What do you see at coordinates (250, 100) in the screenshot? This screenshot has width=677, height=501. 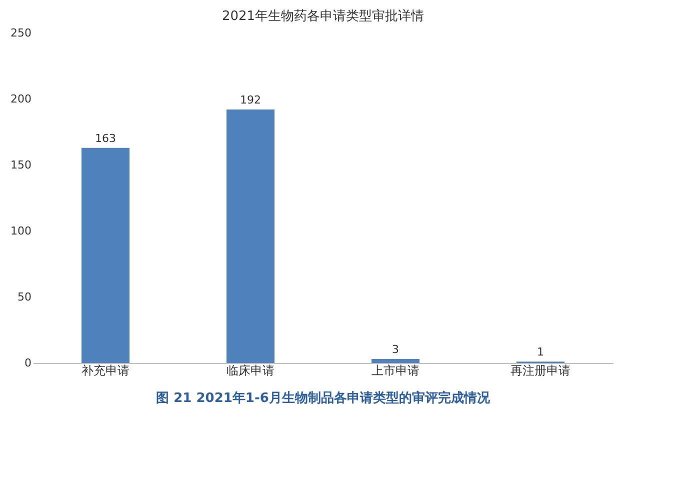 I see `data-label: 192` at bounding box center [250, 100].